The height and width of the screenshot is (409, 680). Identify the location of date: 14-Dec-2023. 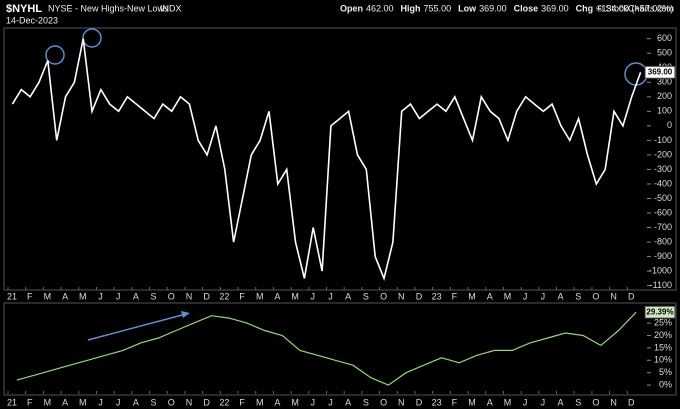
(32, 20).